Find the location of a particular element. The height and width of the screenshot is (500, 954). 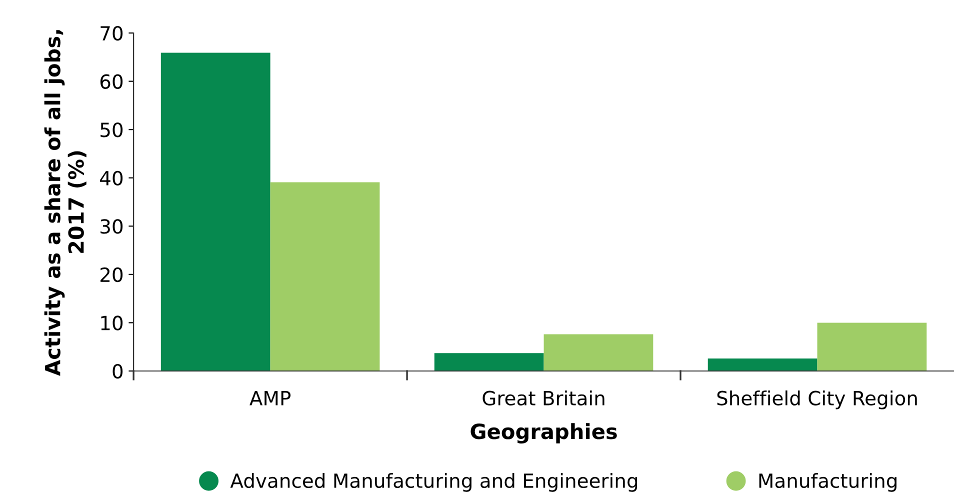

legend-label: Manufacturing is located at coordinates (827, 482).